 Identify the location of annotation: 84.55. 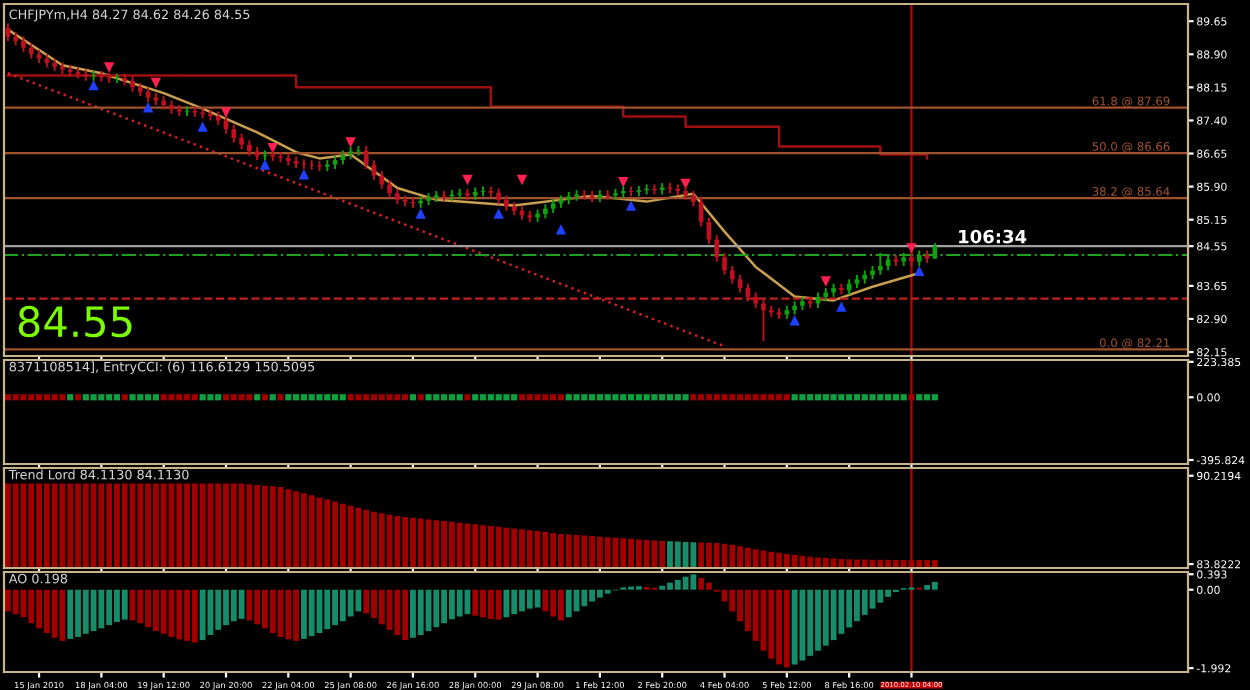
(75, 321).